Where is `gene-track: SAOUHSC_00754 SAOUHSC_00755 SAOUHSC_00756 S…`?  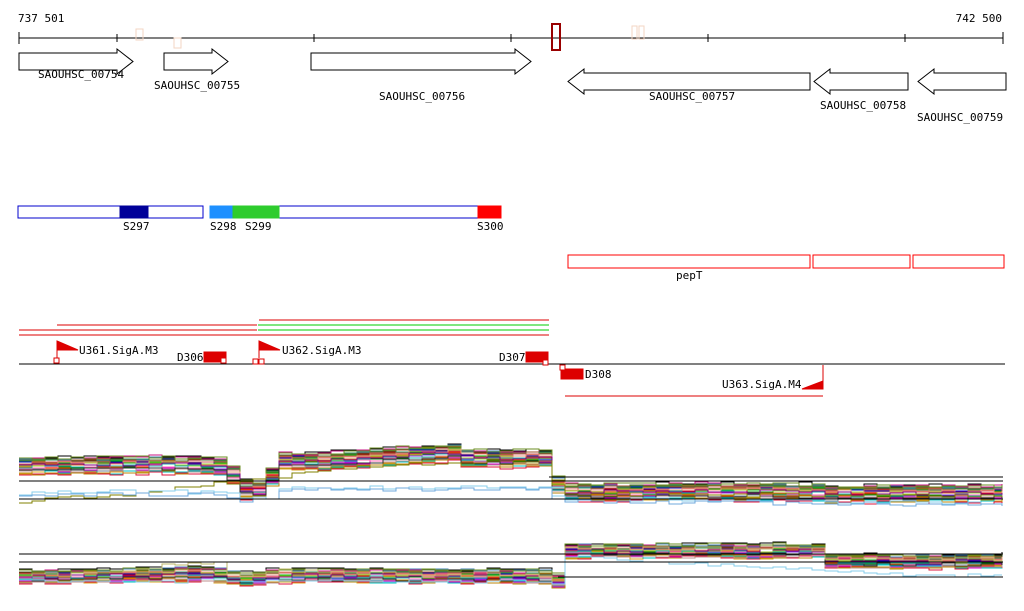 gene-track: SAOUHSC_00754 SAOUHSC_00755 SAOUHSC_00756 S… is located at coordinates (512, 85).